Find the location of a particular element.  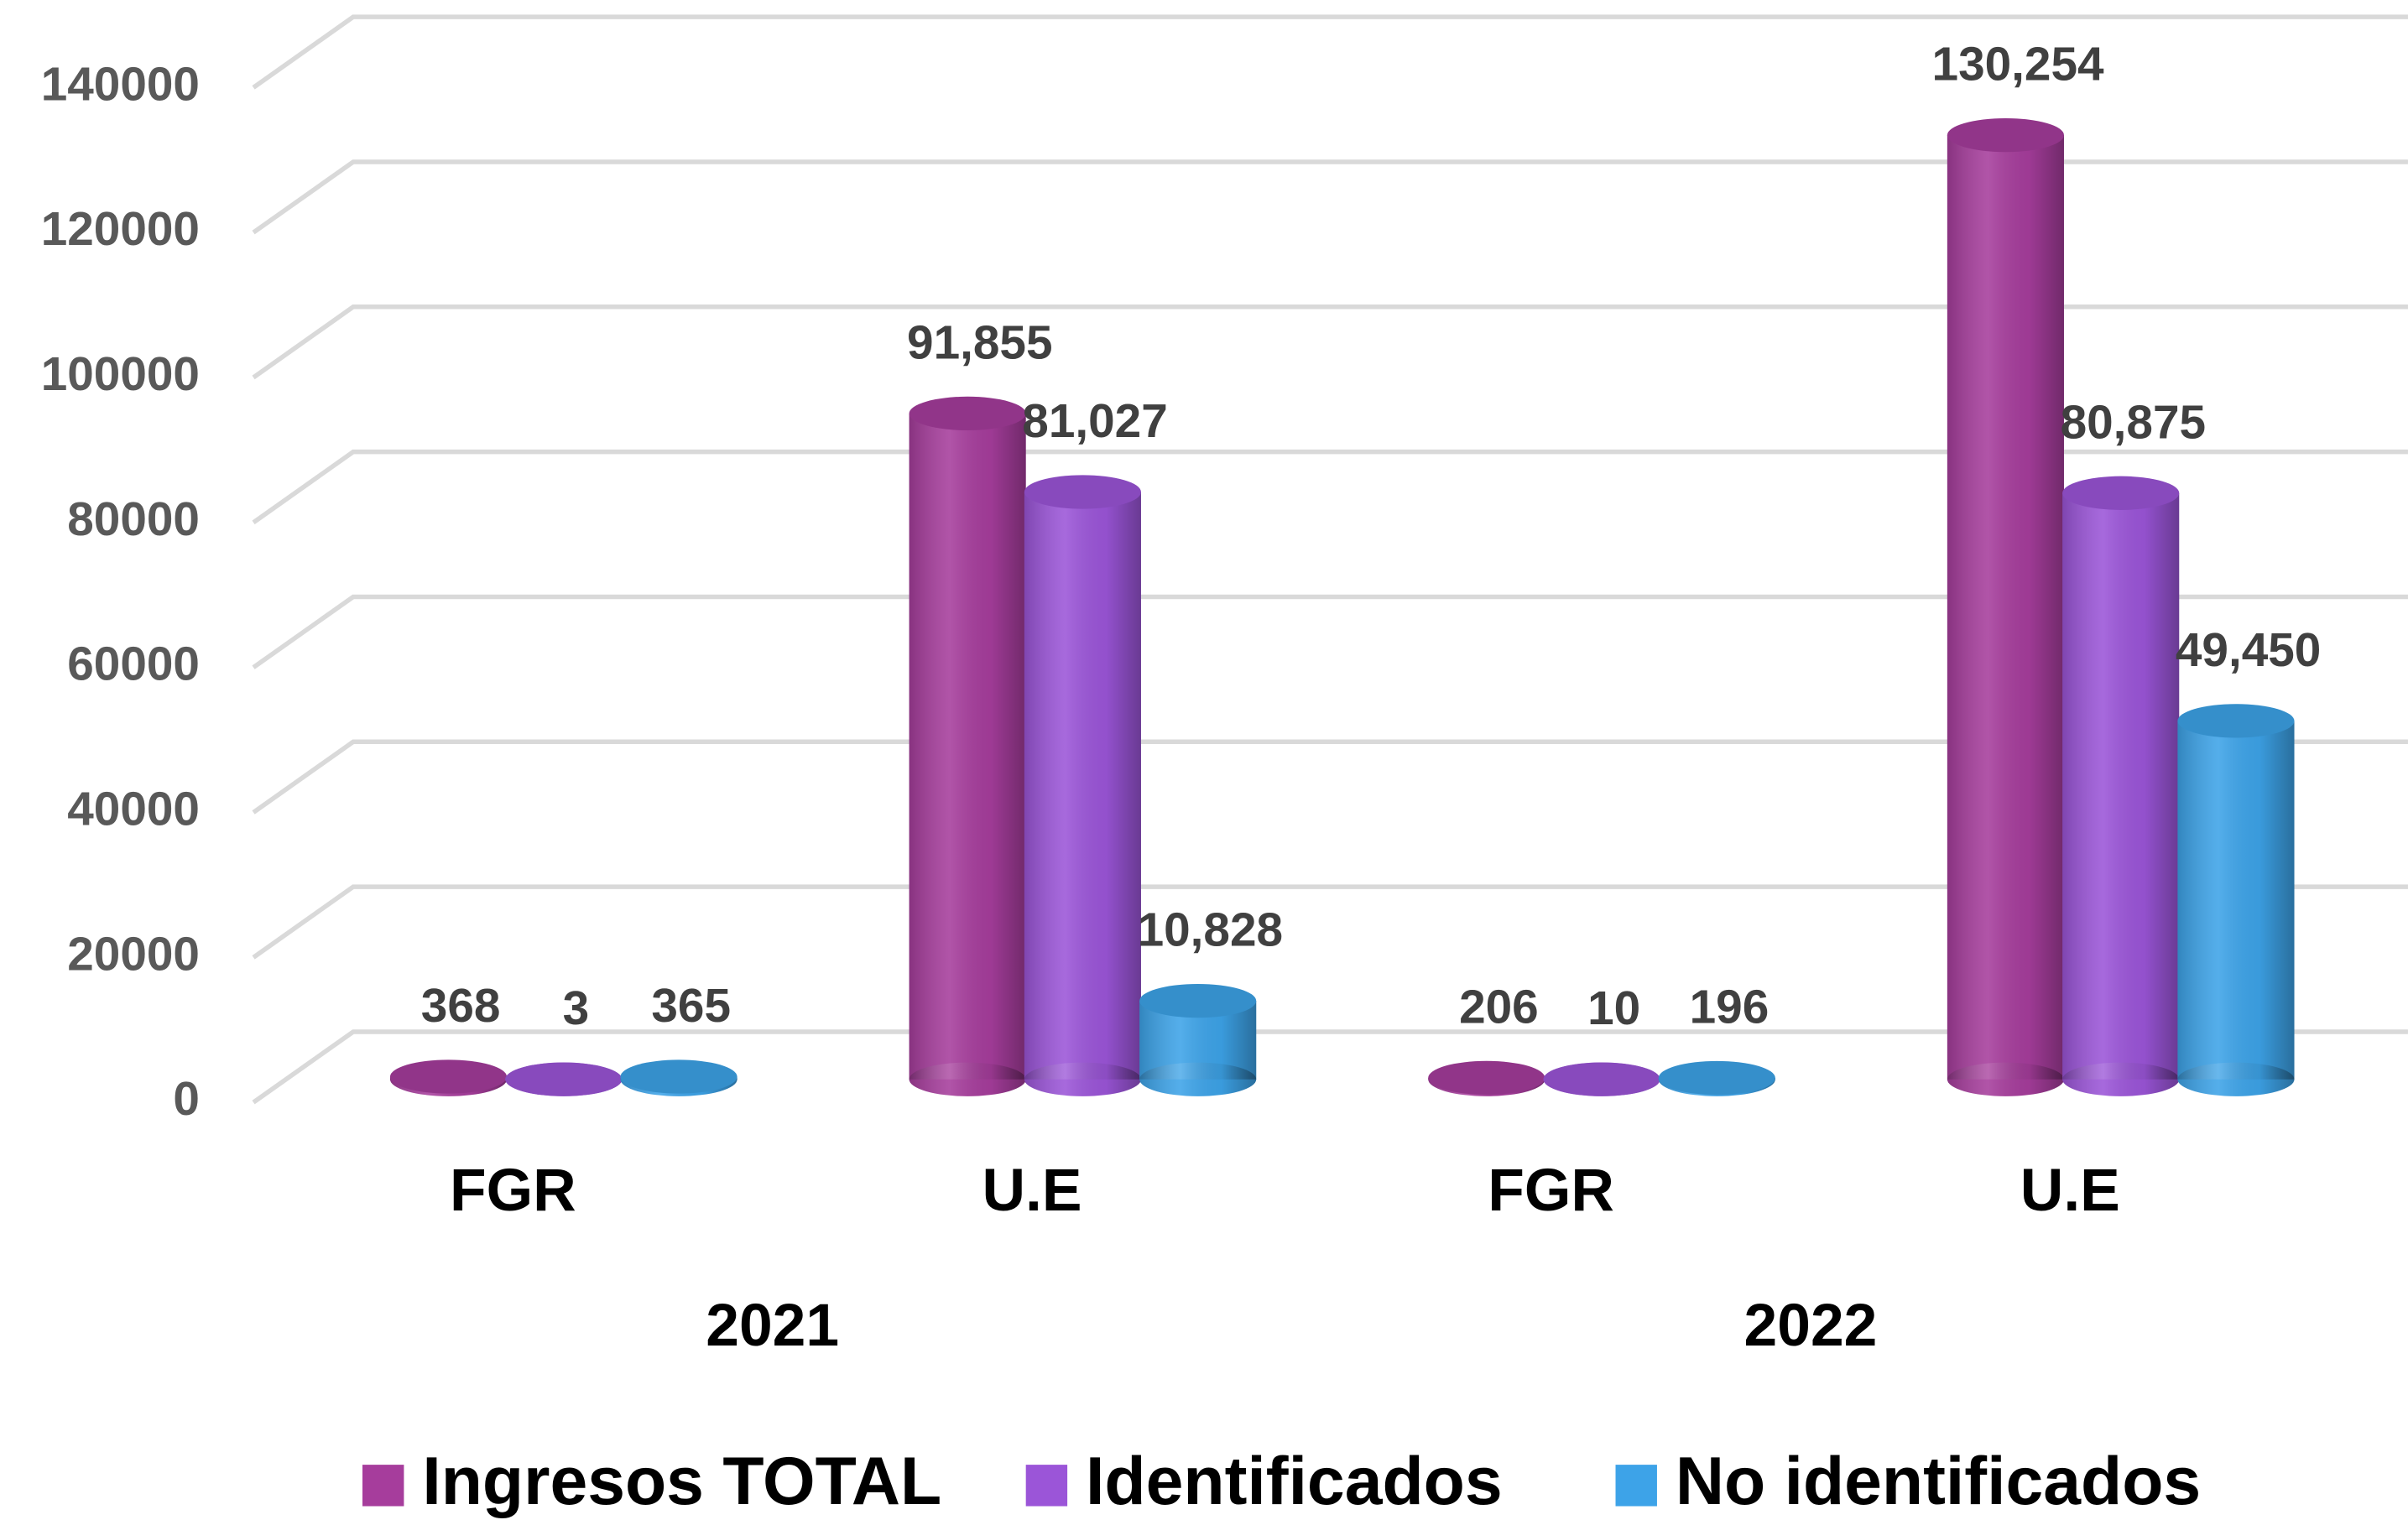

y-tick-label: 40000 is located at coordinates (133, 809).